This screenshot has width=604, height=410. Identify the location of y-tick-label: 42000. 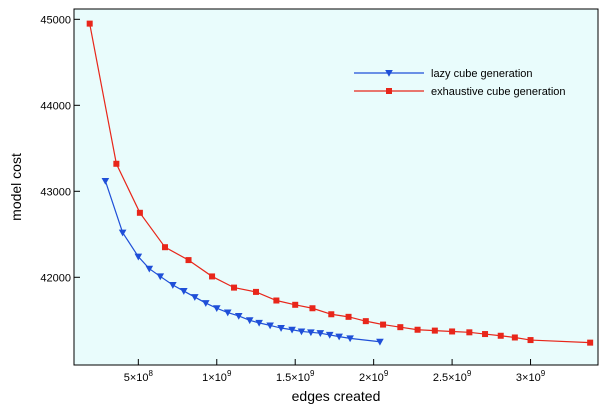
(55, 278).